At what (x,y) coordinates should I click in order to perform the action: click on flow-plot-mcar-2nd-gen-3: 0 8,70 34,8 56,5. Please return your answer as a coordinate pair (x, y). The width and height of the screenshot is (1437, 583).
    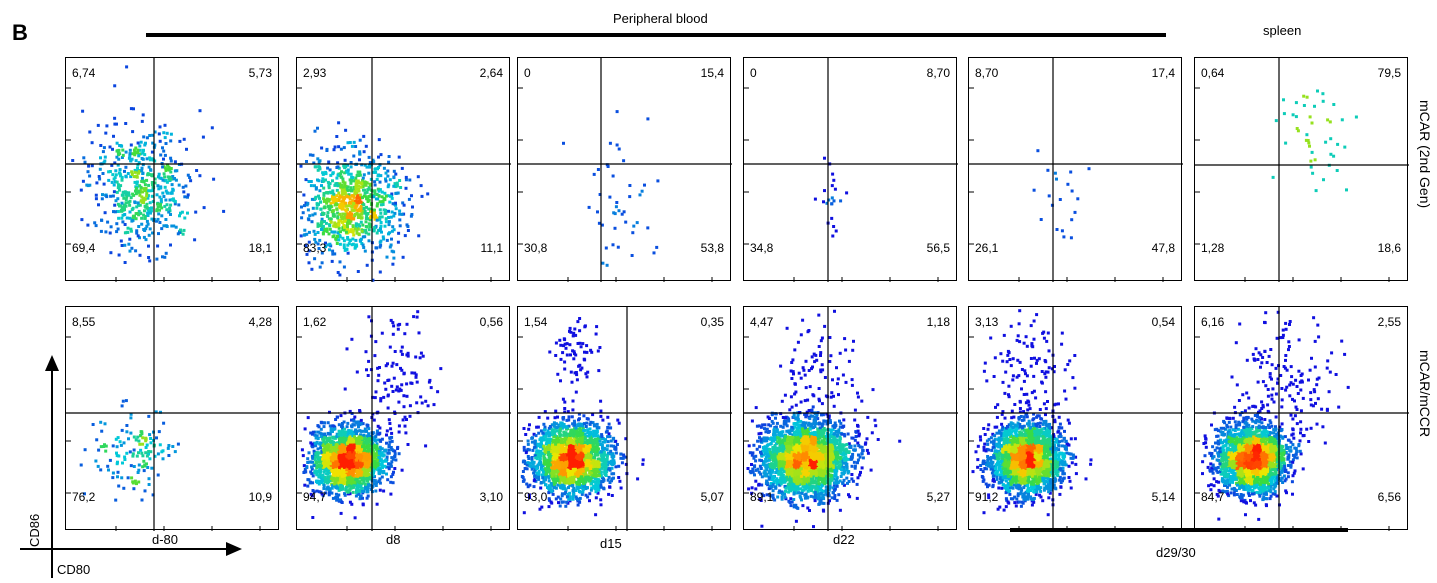
    Looking at the image, I should click on (850, 169).